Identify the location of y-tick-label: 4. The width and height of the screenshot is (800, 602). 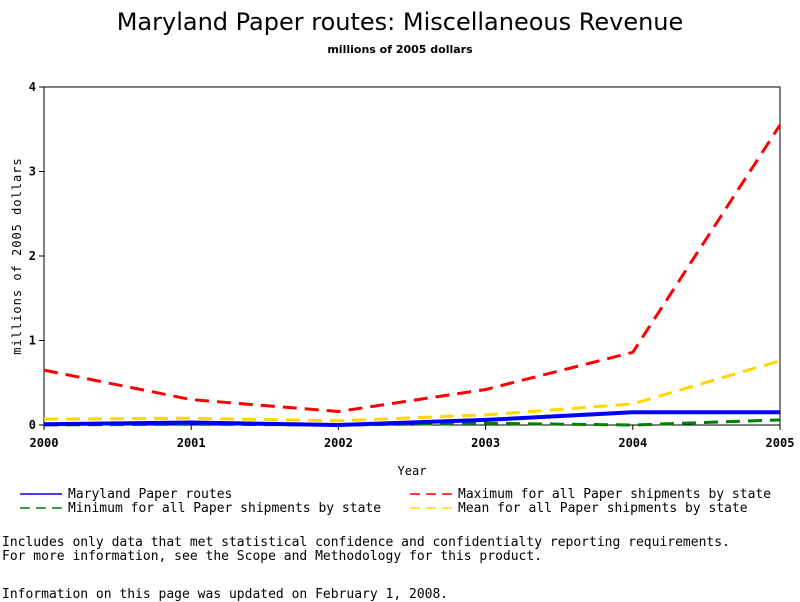
(32, 87).